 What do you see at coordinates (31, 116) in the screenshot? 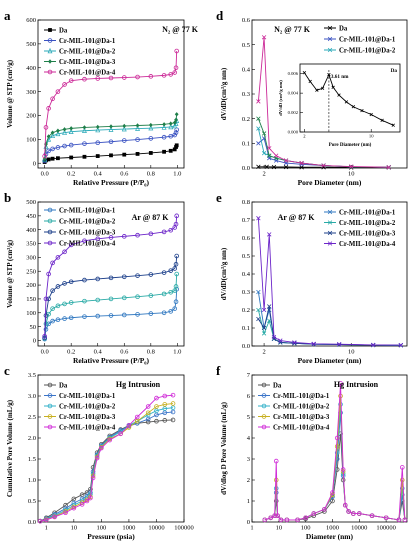
I see `y-tick-label: 200` at bounding box center [31, 116].